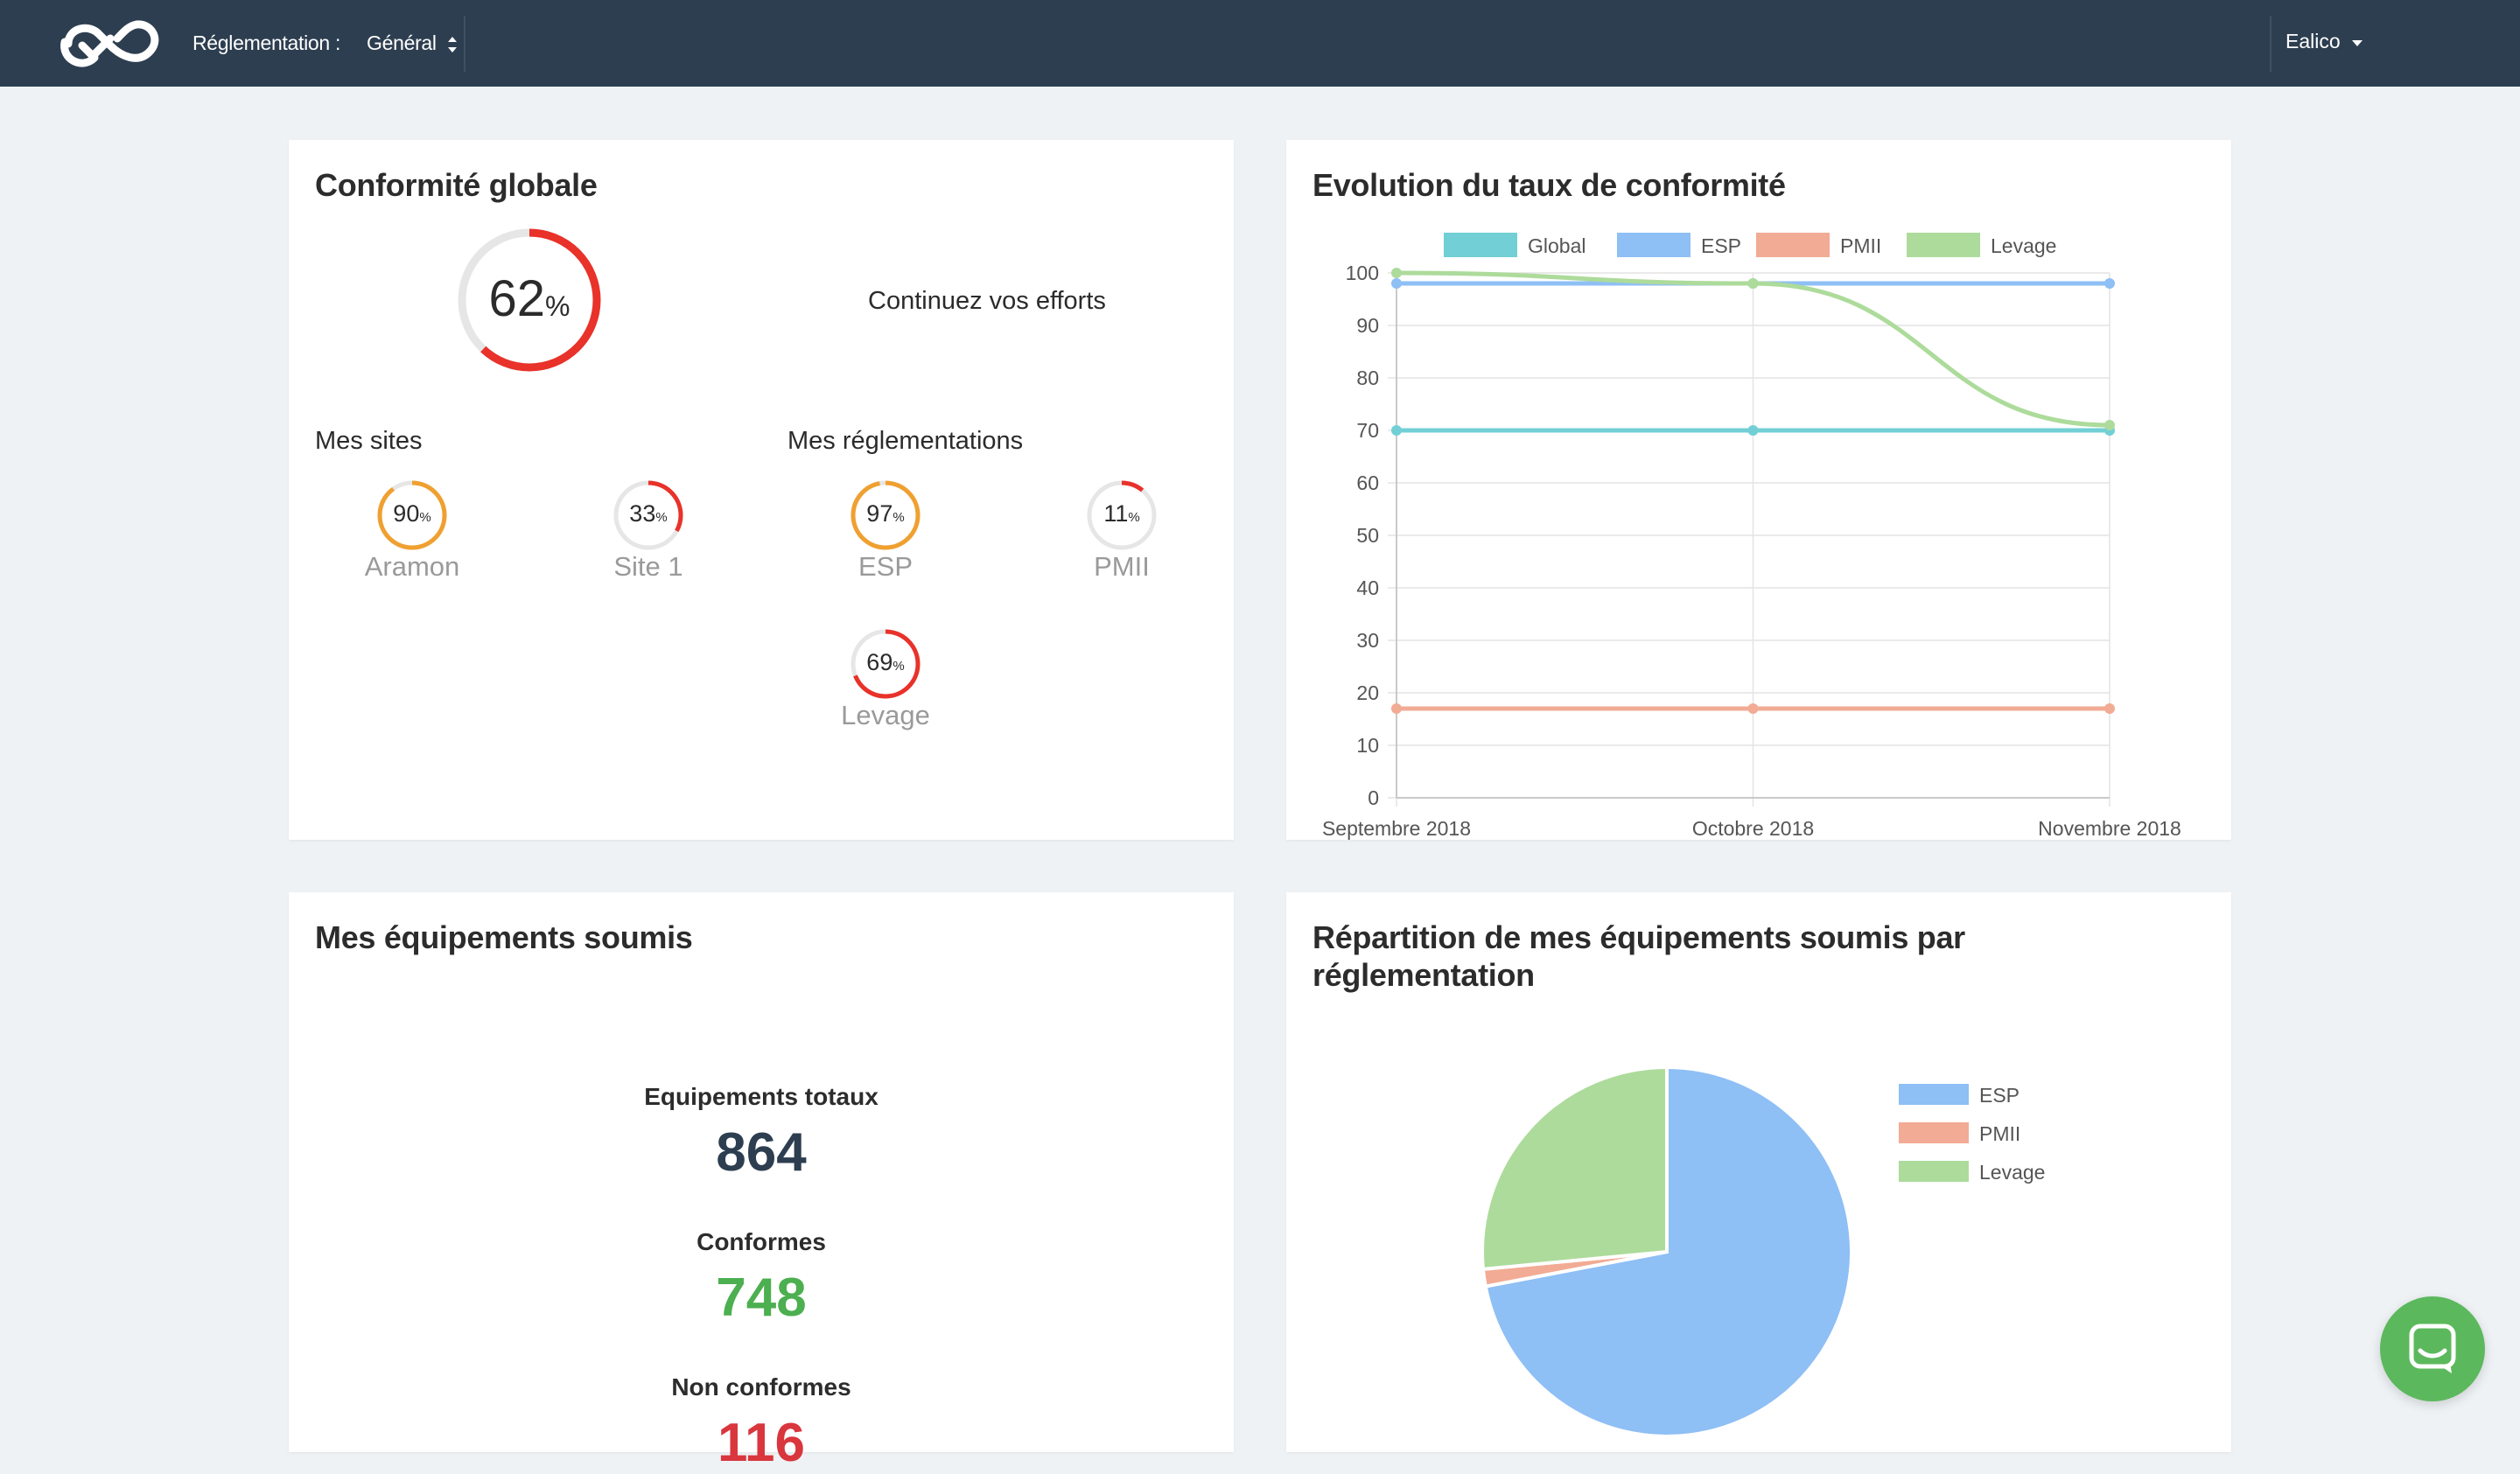 The height and width of the screenshot is (1474, 2520). Describe the element at coordinates (1367, 430) in the screenshot. I see `y-tick-label: 70` at that location.